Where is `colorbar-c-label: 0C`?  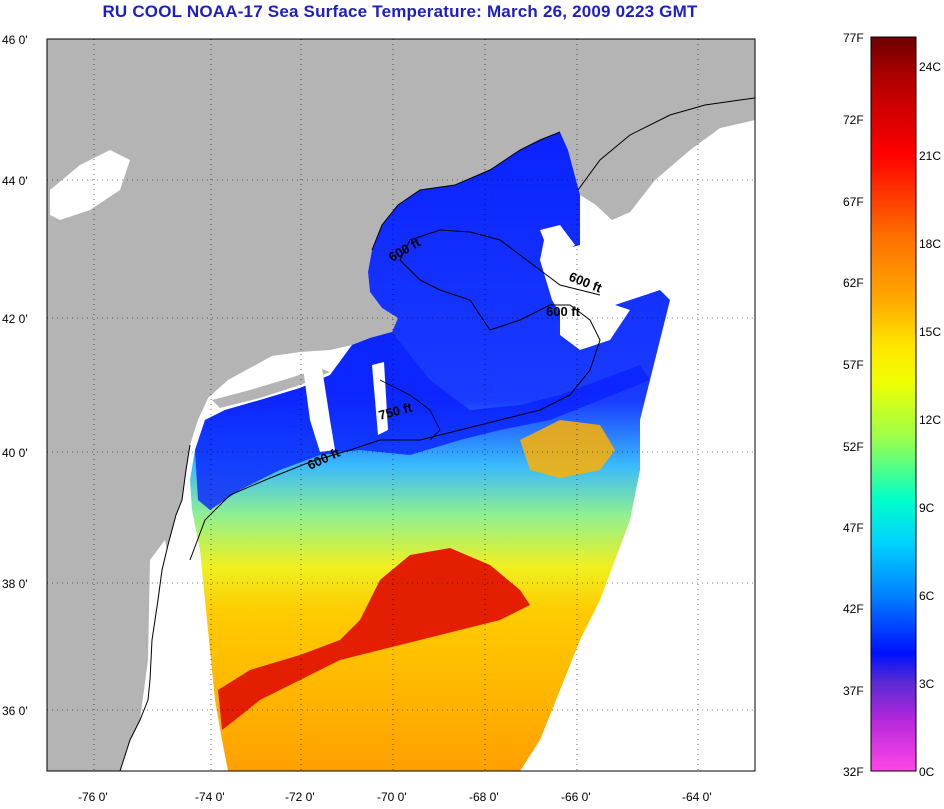 colorbar-c-label: 0C is located at coordinates (927, 772).